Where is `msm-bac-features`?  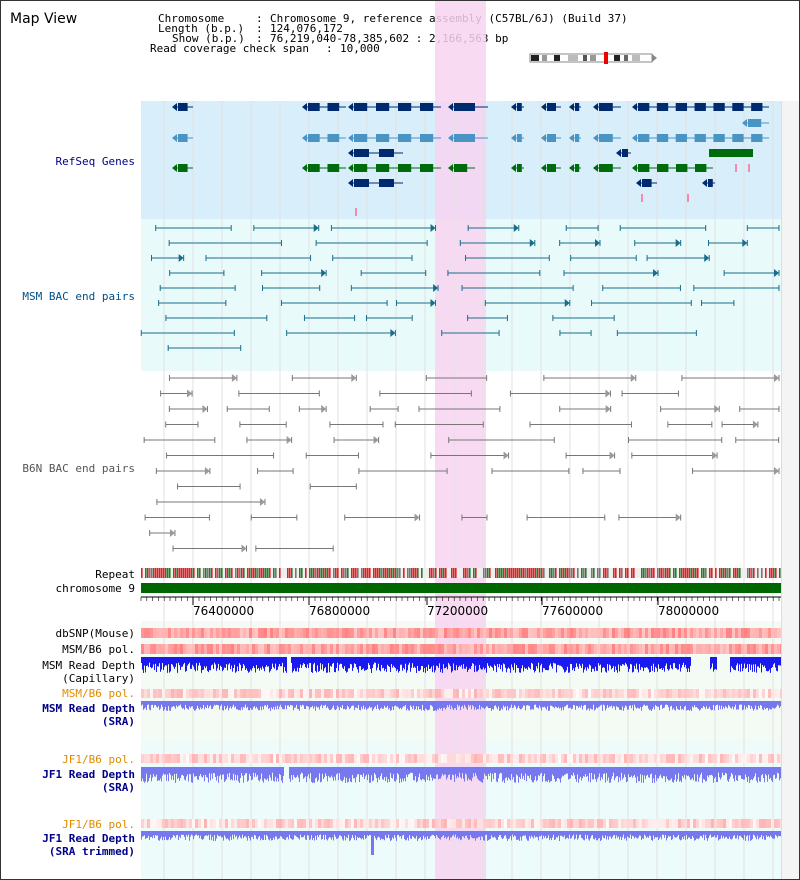 msm-bac-features is located at coordinates (460, 287).